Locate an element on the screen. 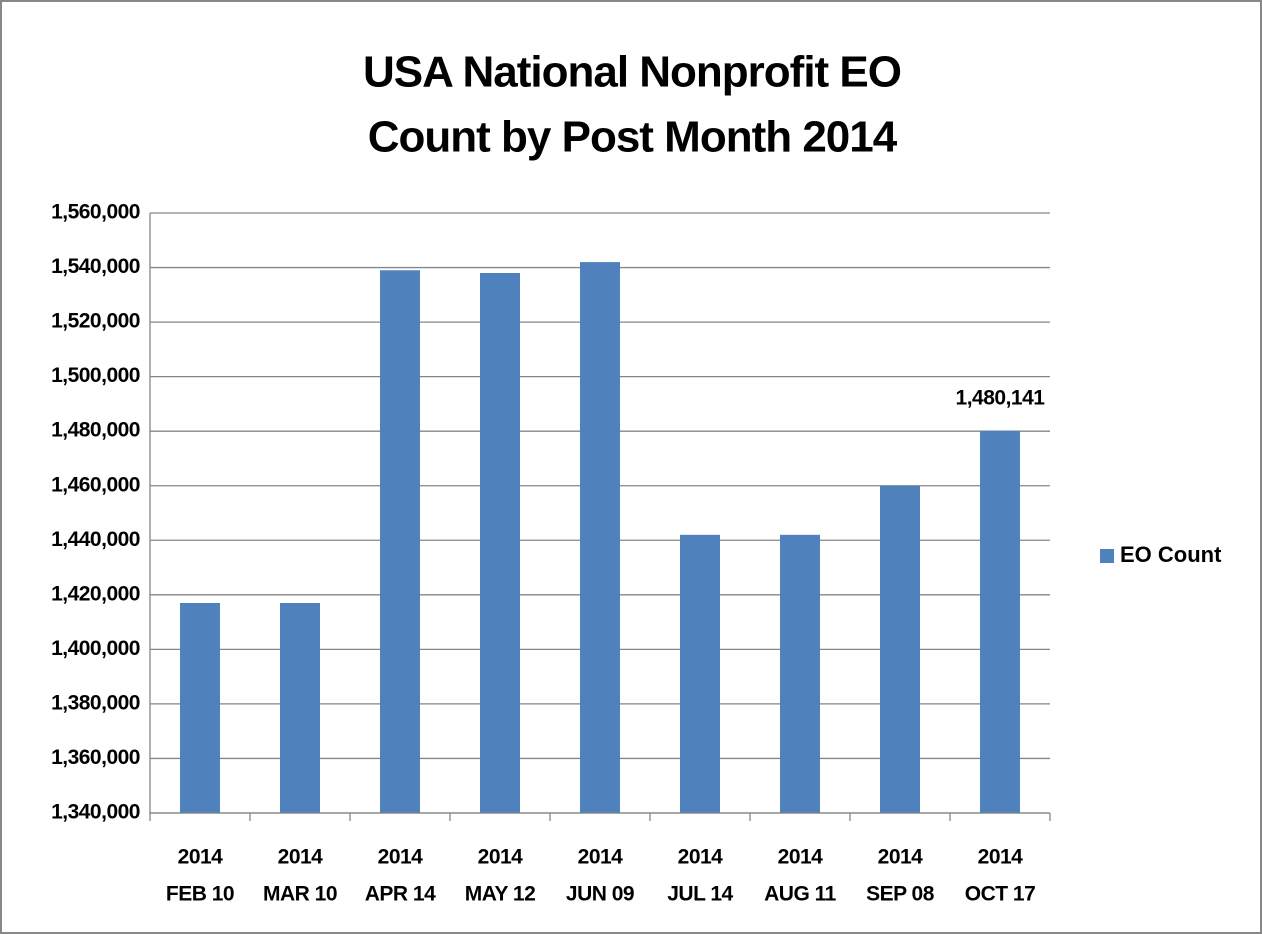  y-tick-label: 1,360,000 is located at coordinates (95, 757).